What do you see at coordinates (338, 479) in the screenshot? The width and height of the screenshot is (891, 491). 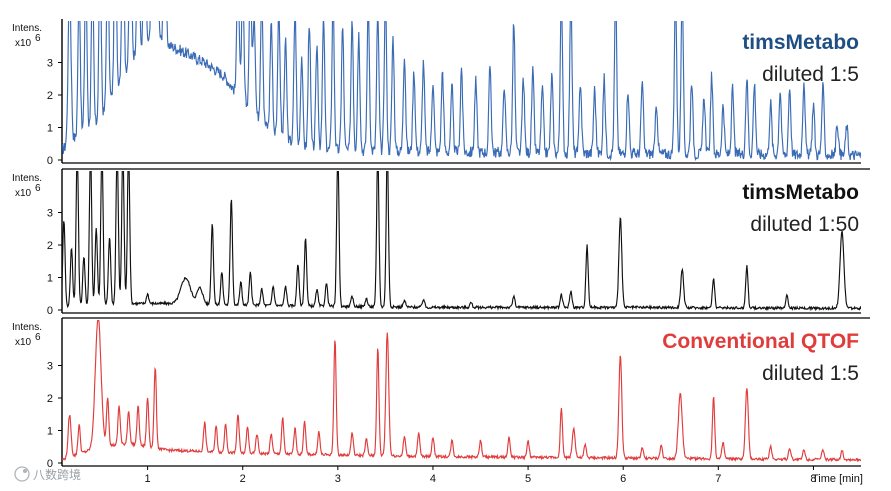 I see `x-tick-label: 3` at bounding box center [338, 479].